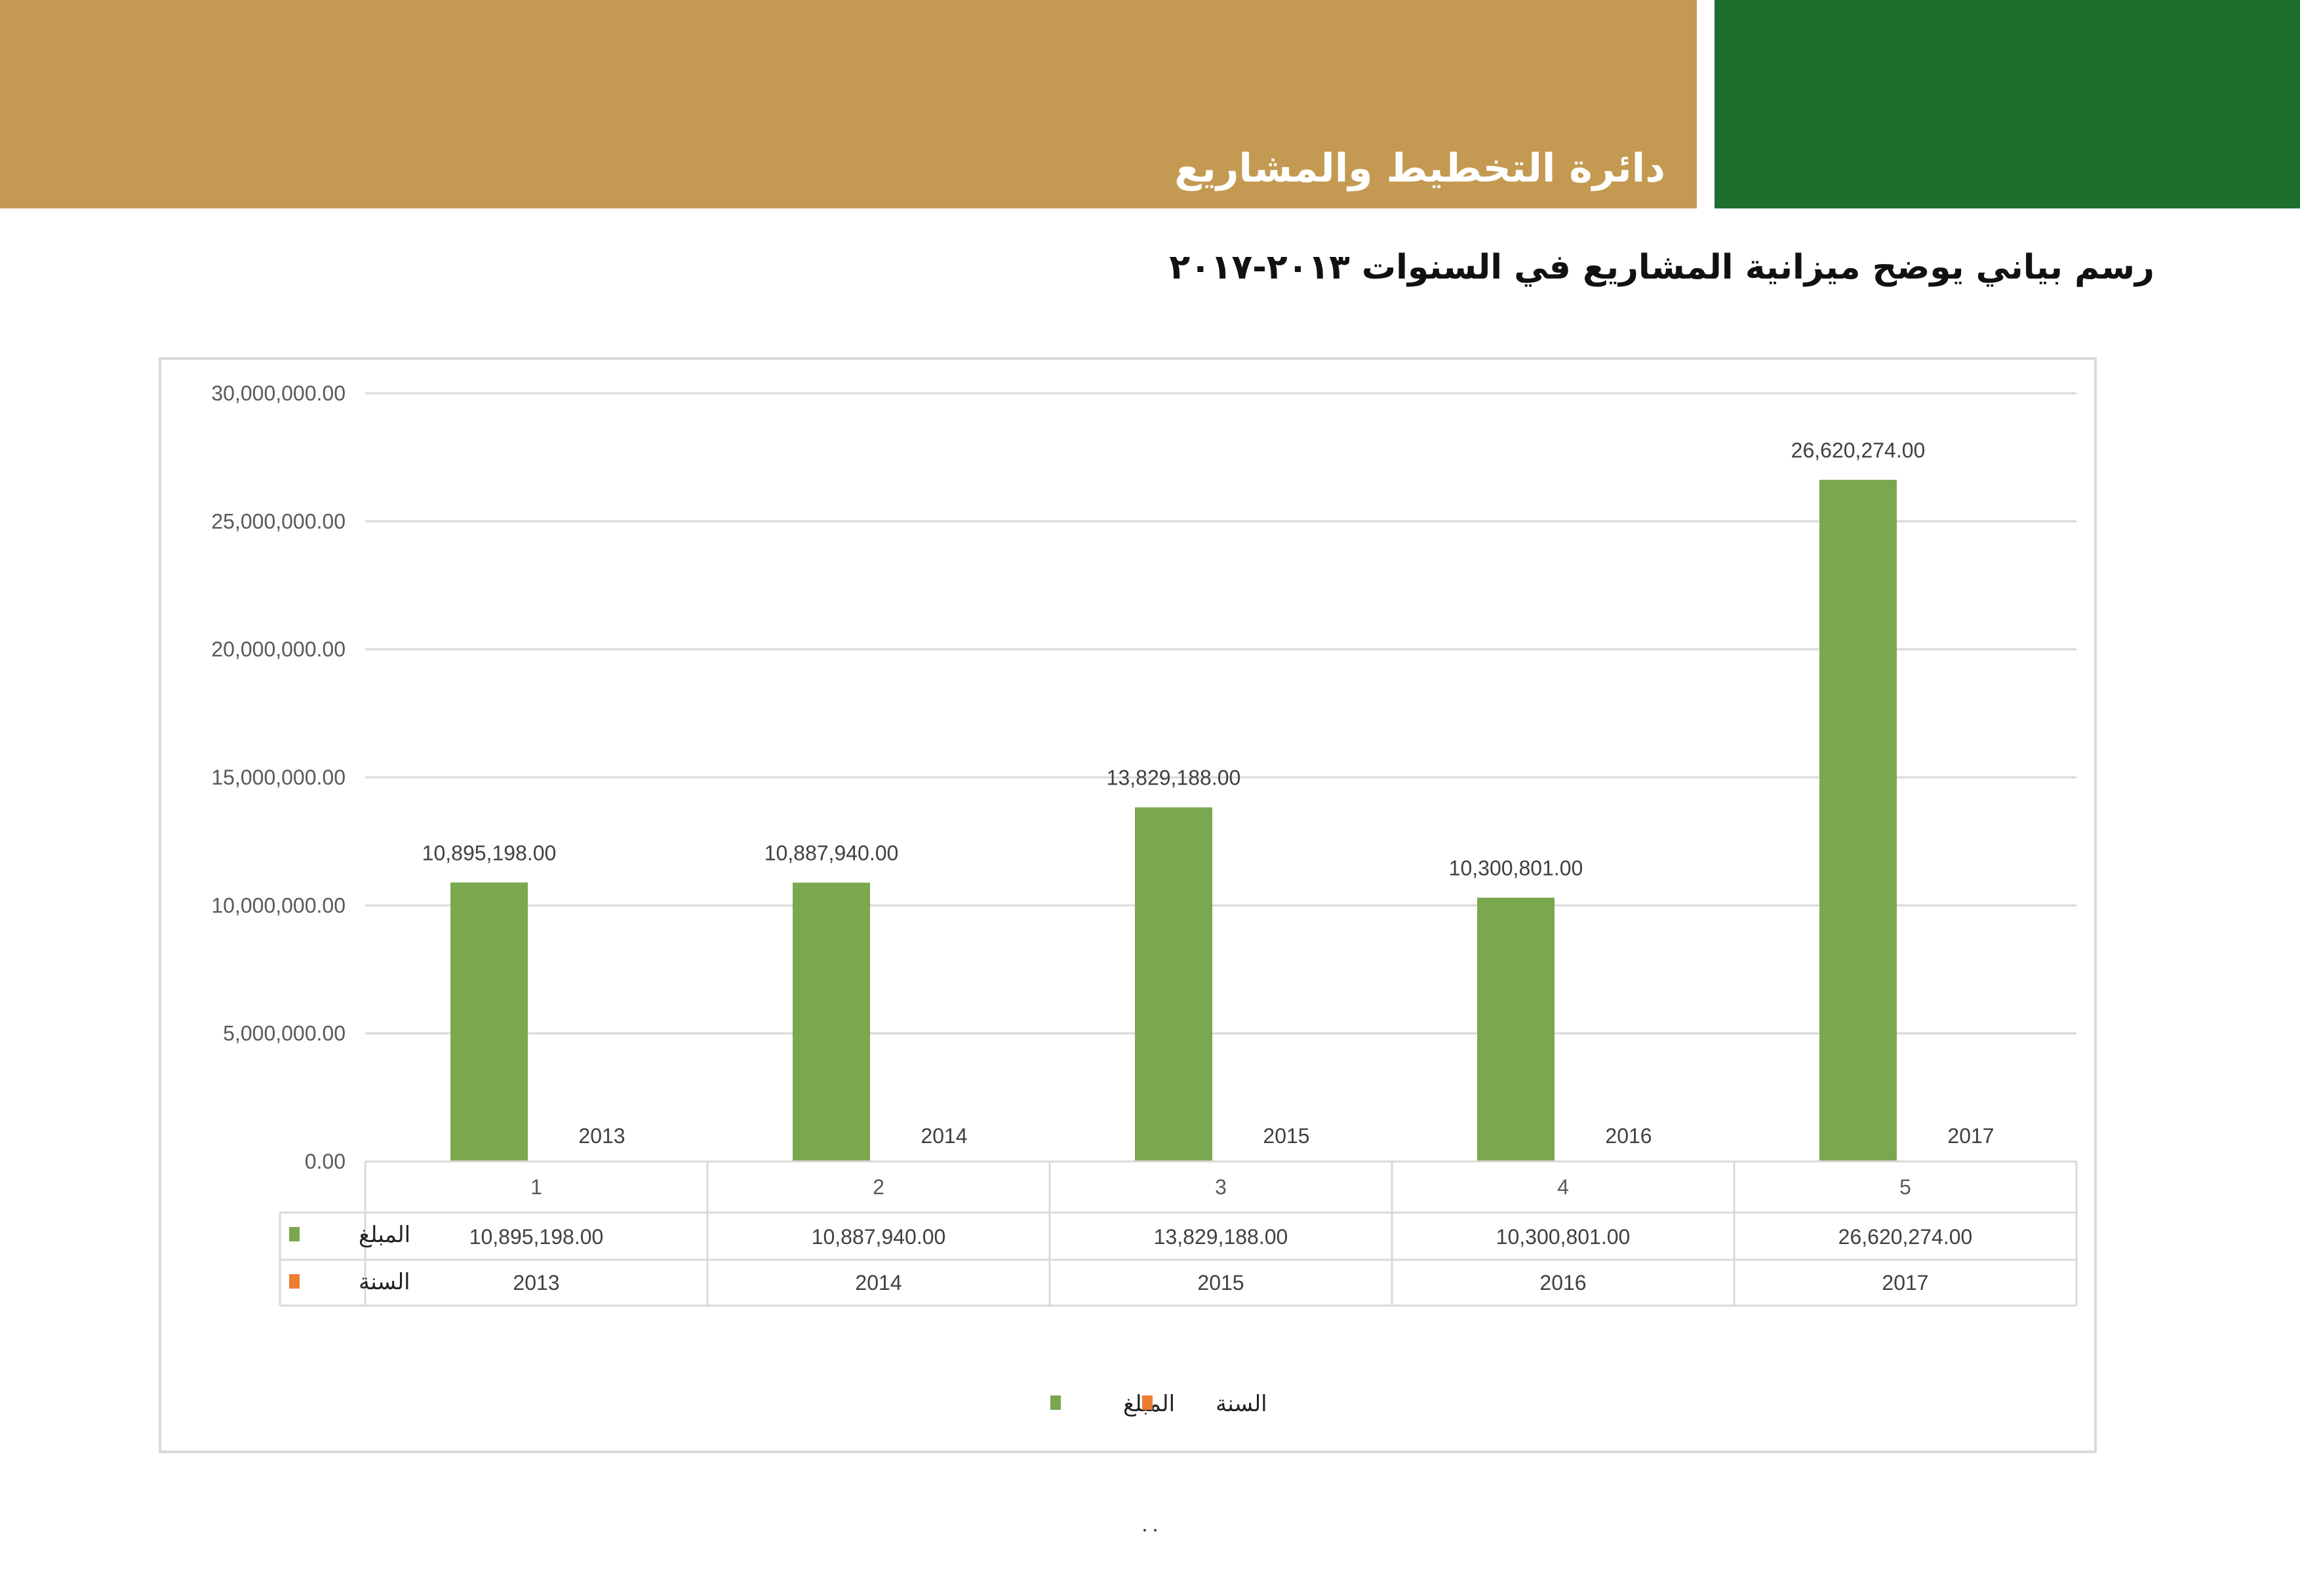 The width and height of the screenshot is (2300, 1596). What do you see at coordinates (1563, 1237) in the screenshot?
I see `table-cell-amount: 10,300,801.00` at bounding box center [1563, 1237].